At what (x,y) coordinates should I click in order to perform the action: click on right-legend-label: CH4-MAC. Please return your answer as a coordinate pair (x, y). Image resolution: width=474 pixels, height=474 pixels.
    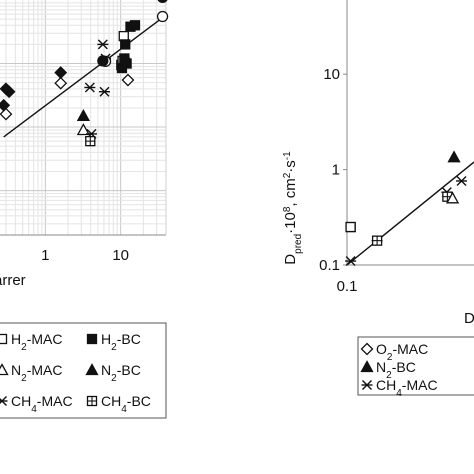
    Looking at the image, I should click on (407, 388).